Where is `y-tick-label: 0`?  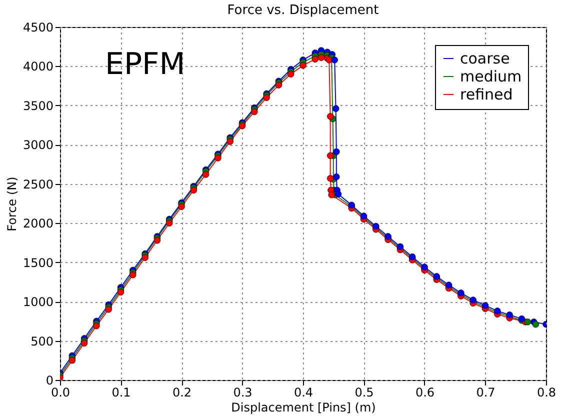
y-tick-label: 0 is located at coordinates (50, 381).